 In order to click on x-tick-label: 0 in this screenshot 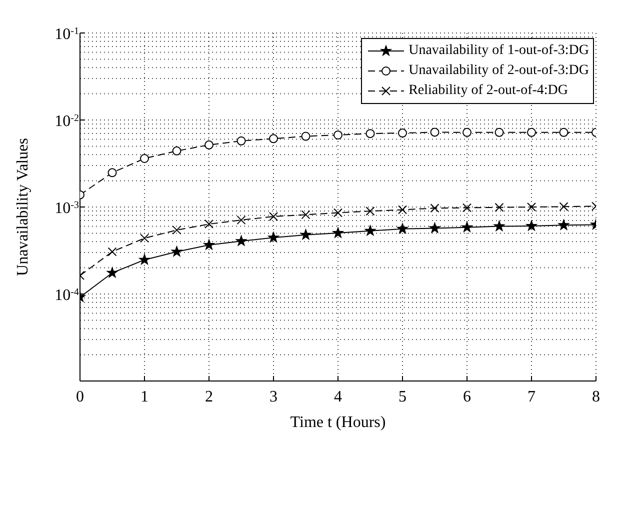, I will do `click(80, 397)`.